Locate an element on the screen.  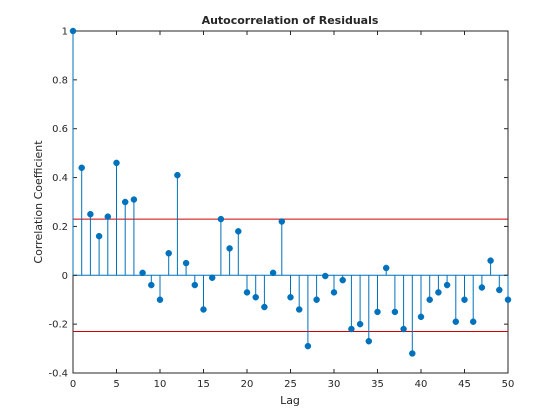
y-tick-label: -0.2 is located at coordinates (58, 325).